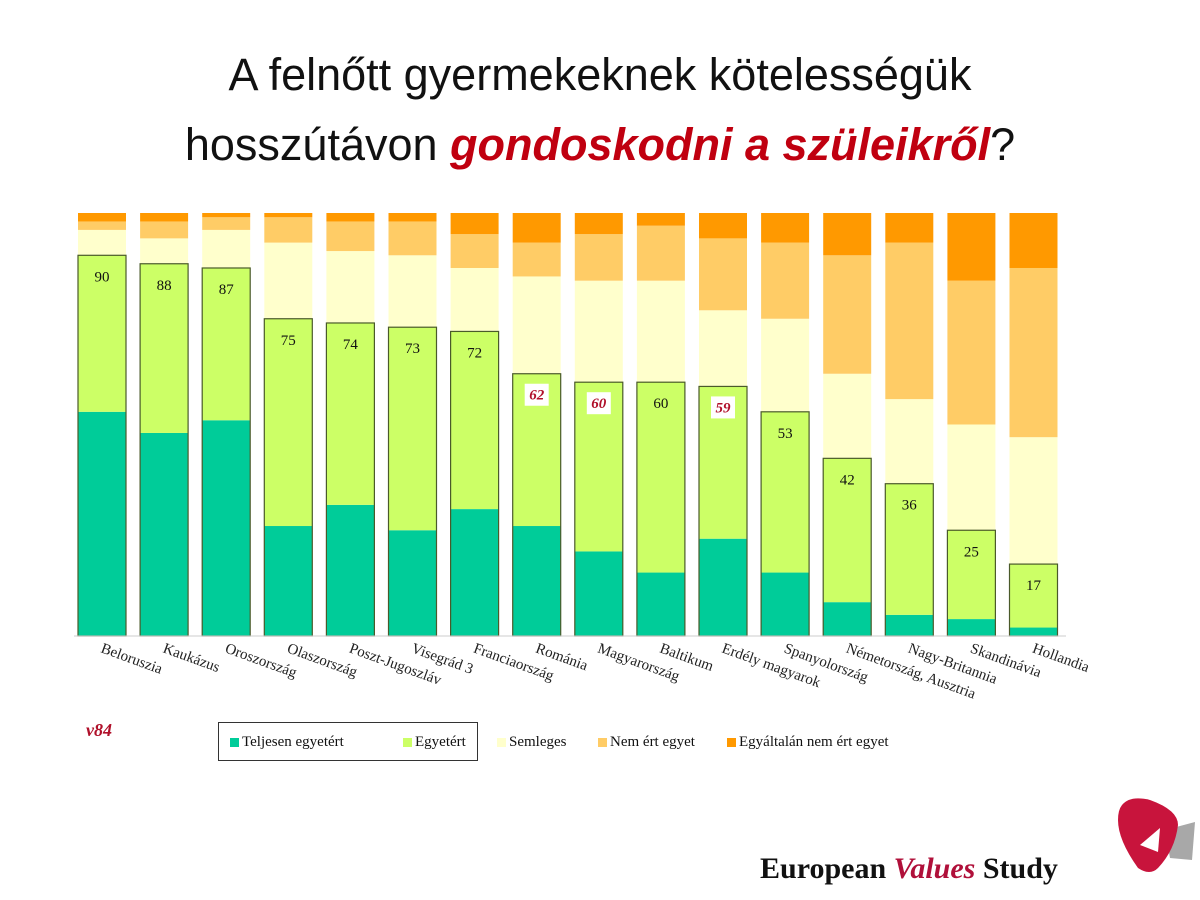  Describe the element at coordinates (538, 742) in the screenshot. I see `legend-label: Semleges` at that location.